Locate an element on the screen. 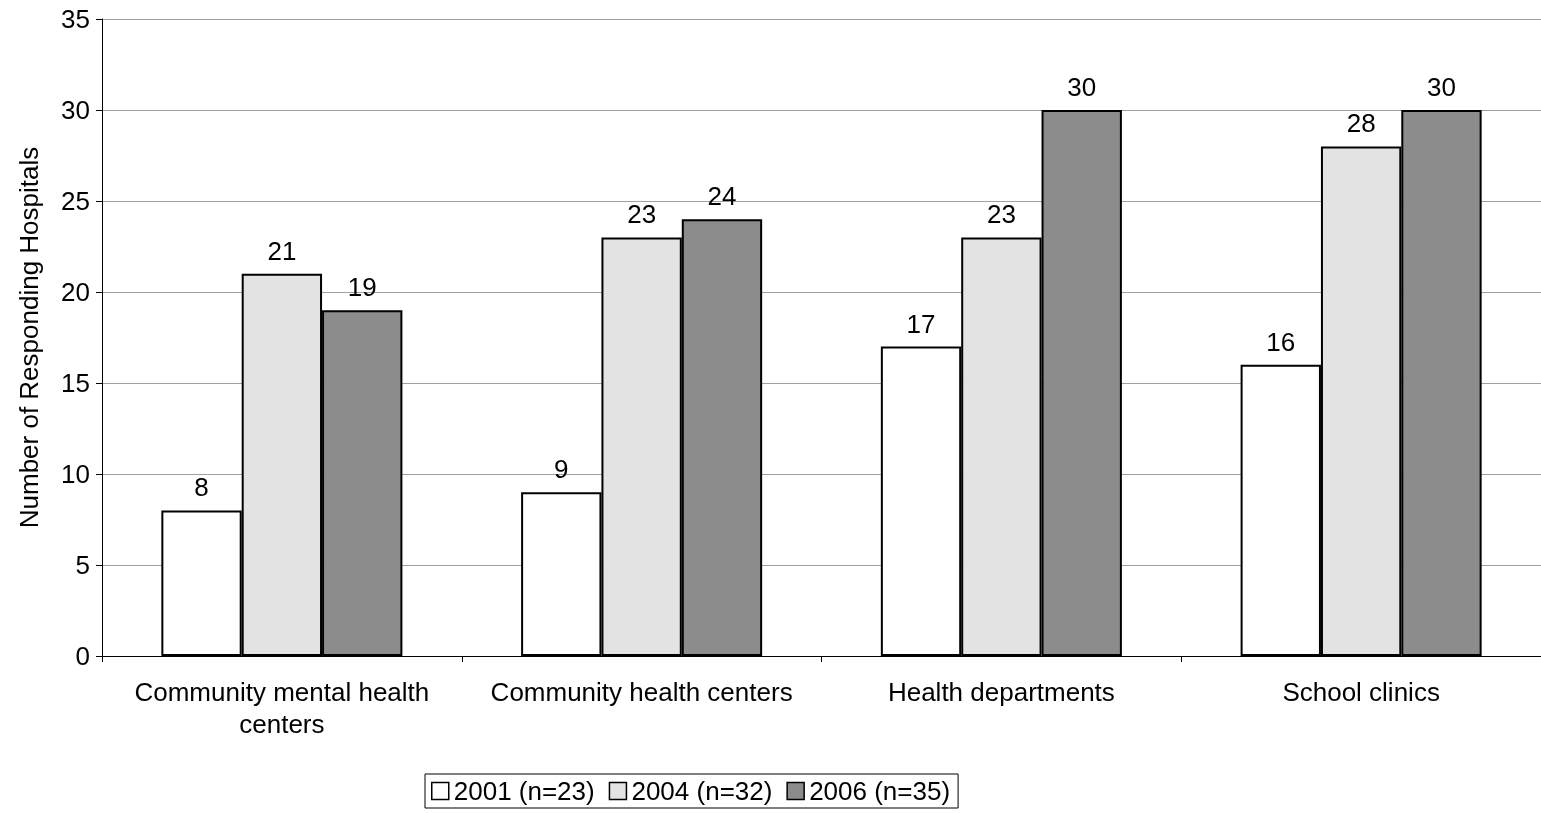 Image resolution: width=1541 pixels, height=813 pixels. data-label: 21 is located at coordinates (282, 250).